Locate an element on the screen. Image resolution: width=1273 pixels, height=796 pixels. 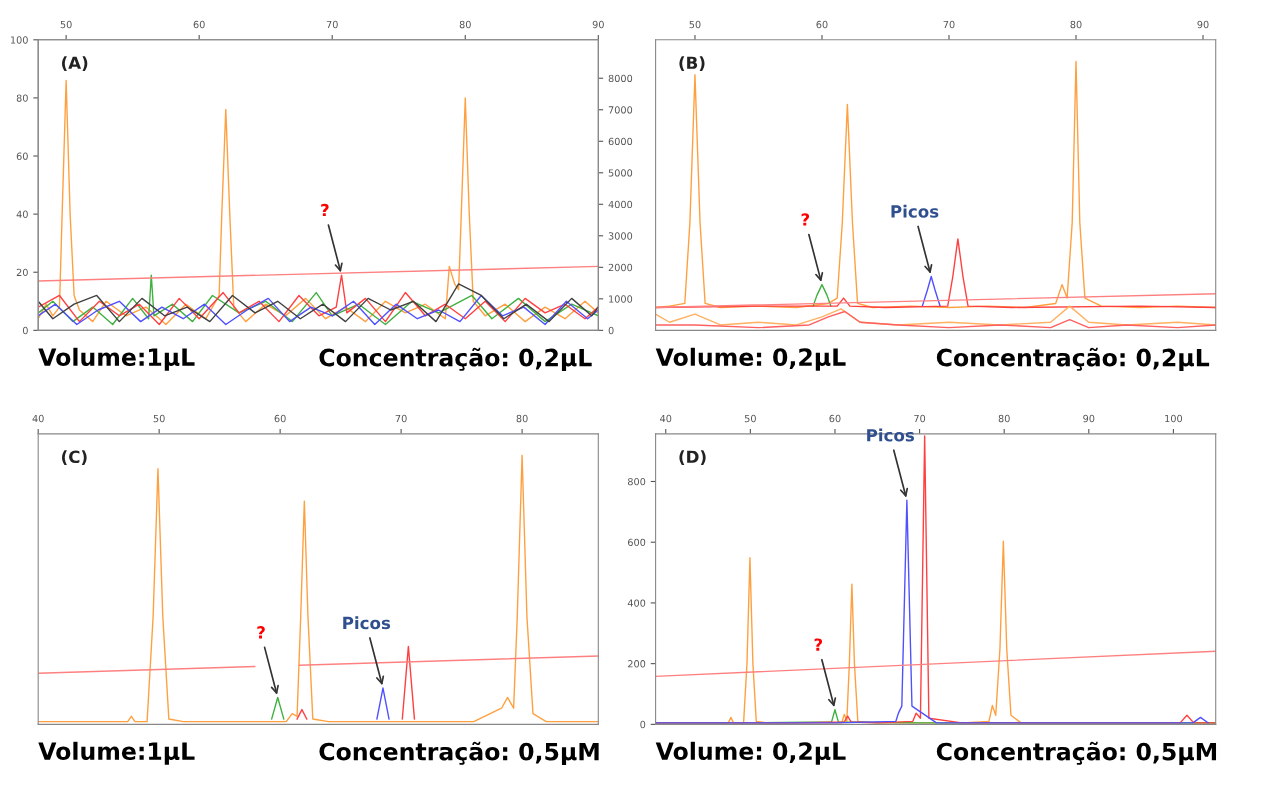
y-tick-label: 200 is located at coordinates (637, 664).